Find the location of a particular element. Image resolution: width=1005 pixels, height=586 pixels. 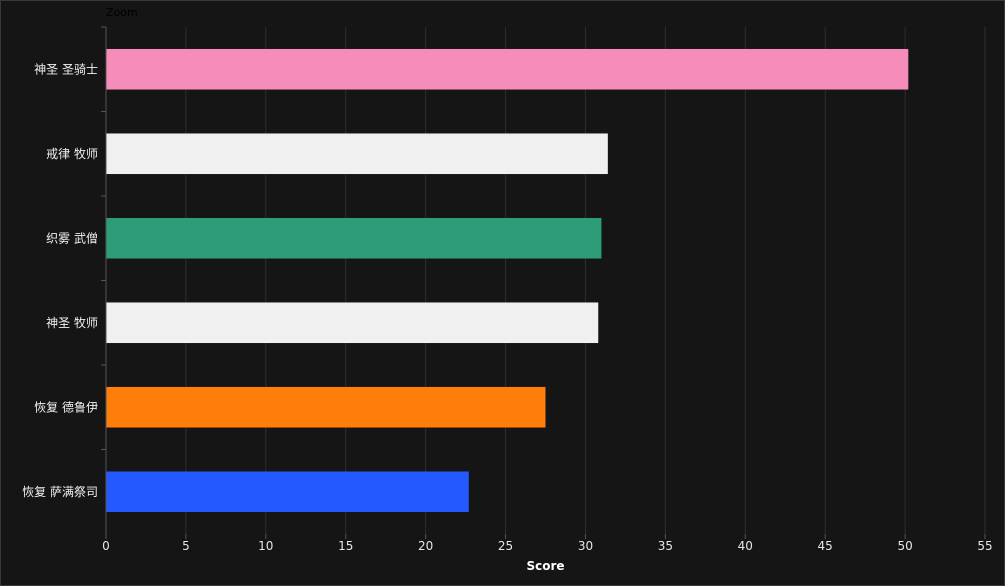

x-tick-label: 55 is located at coordinates (984, 546).